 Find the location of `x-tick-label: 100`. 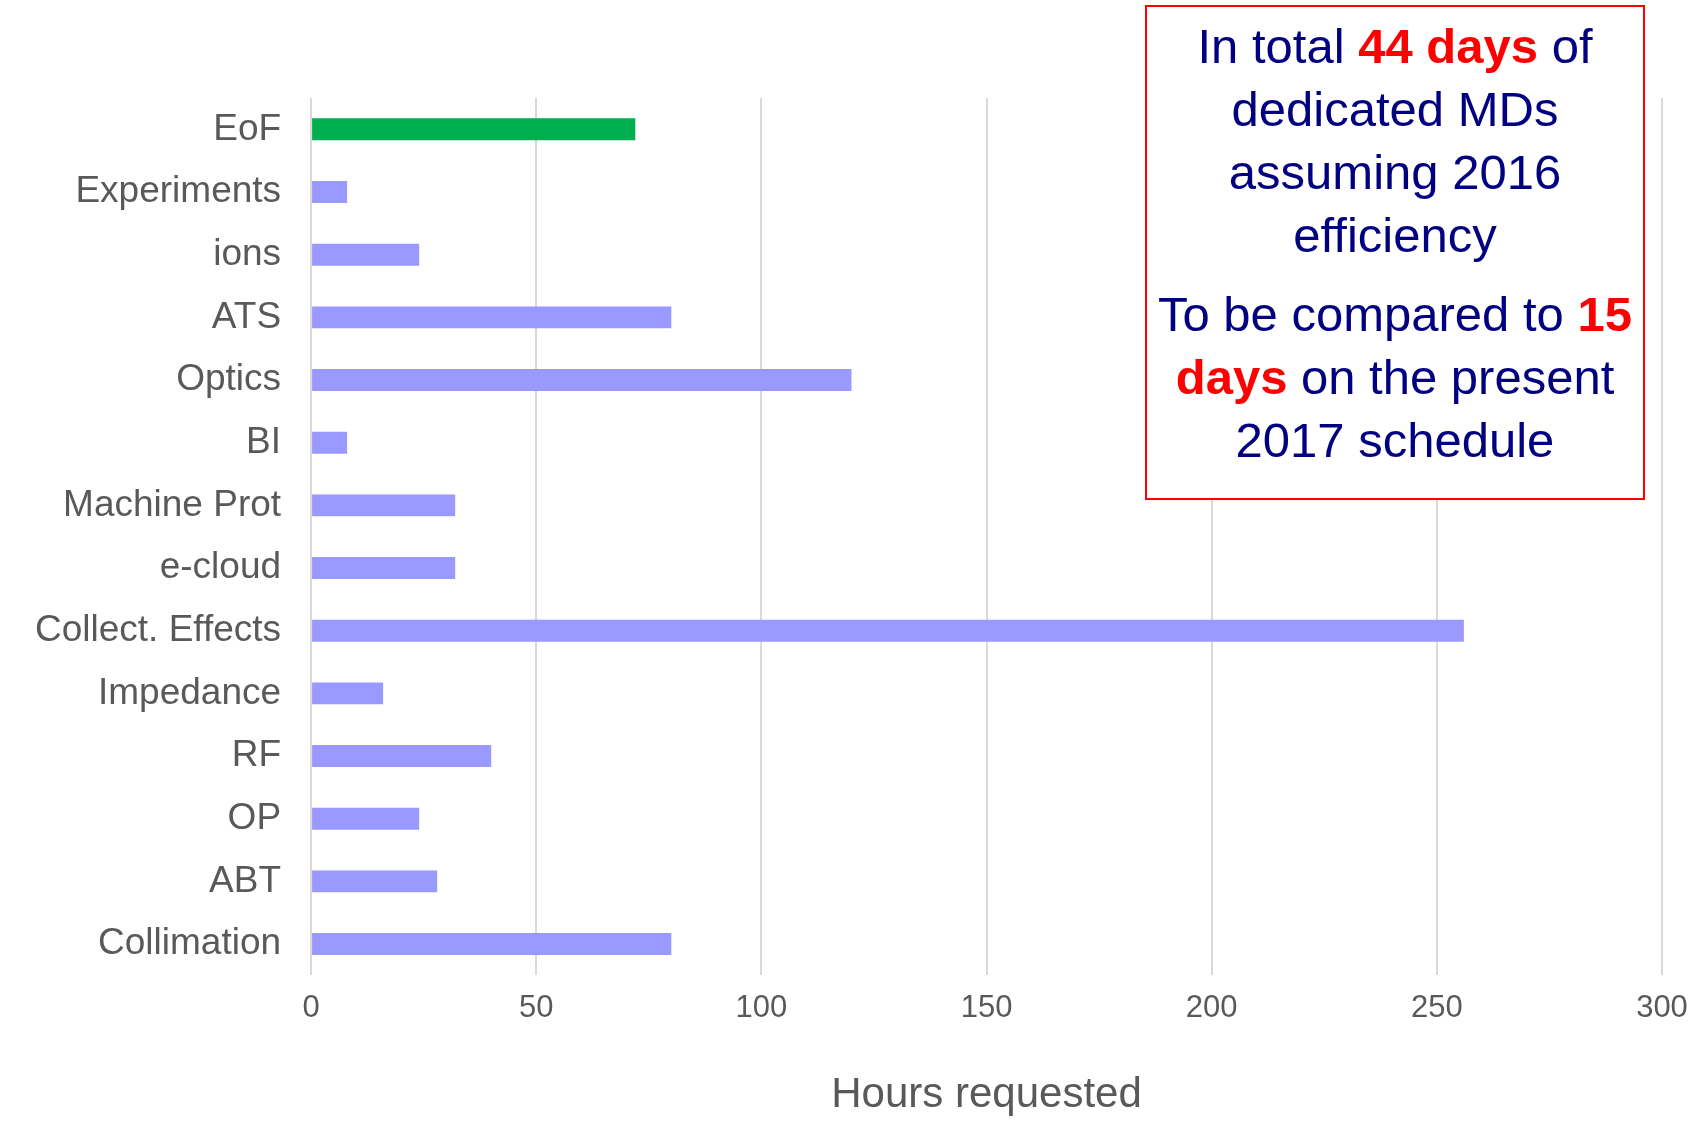

x-tick-label: 100 is located at coordinates (761, 1006).